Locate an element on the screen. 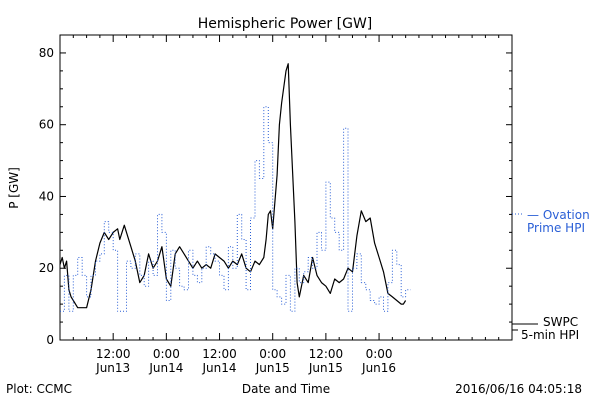 The height and width of the screenshot is (400, 600). footer-plot-credit: Plot: CCMC is located at coordinates (39, 389).